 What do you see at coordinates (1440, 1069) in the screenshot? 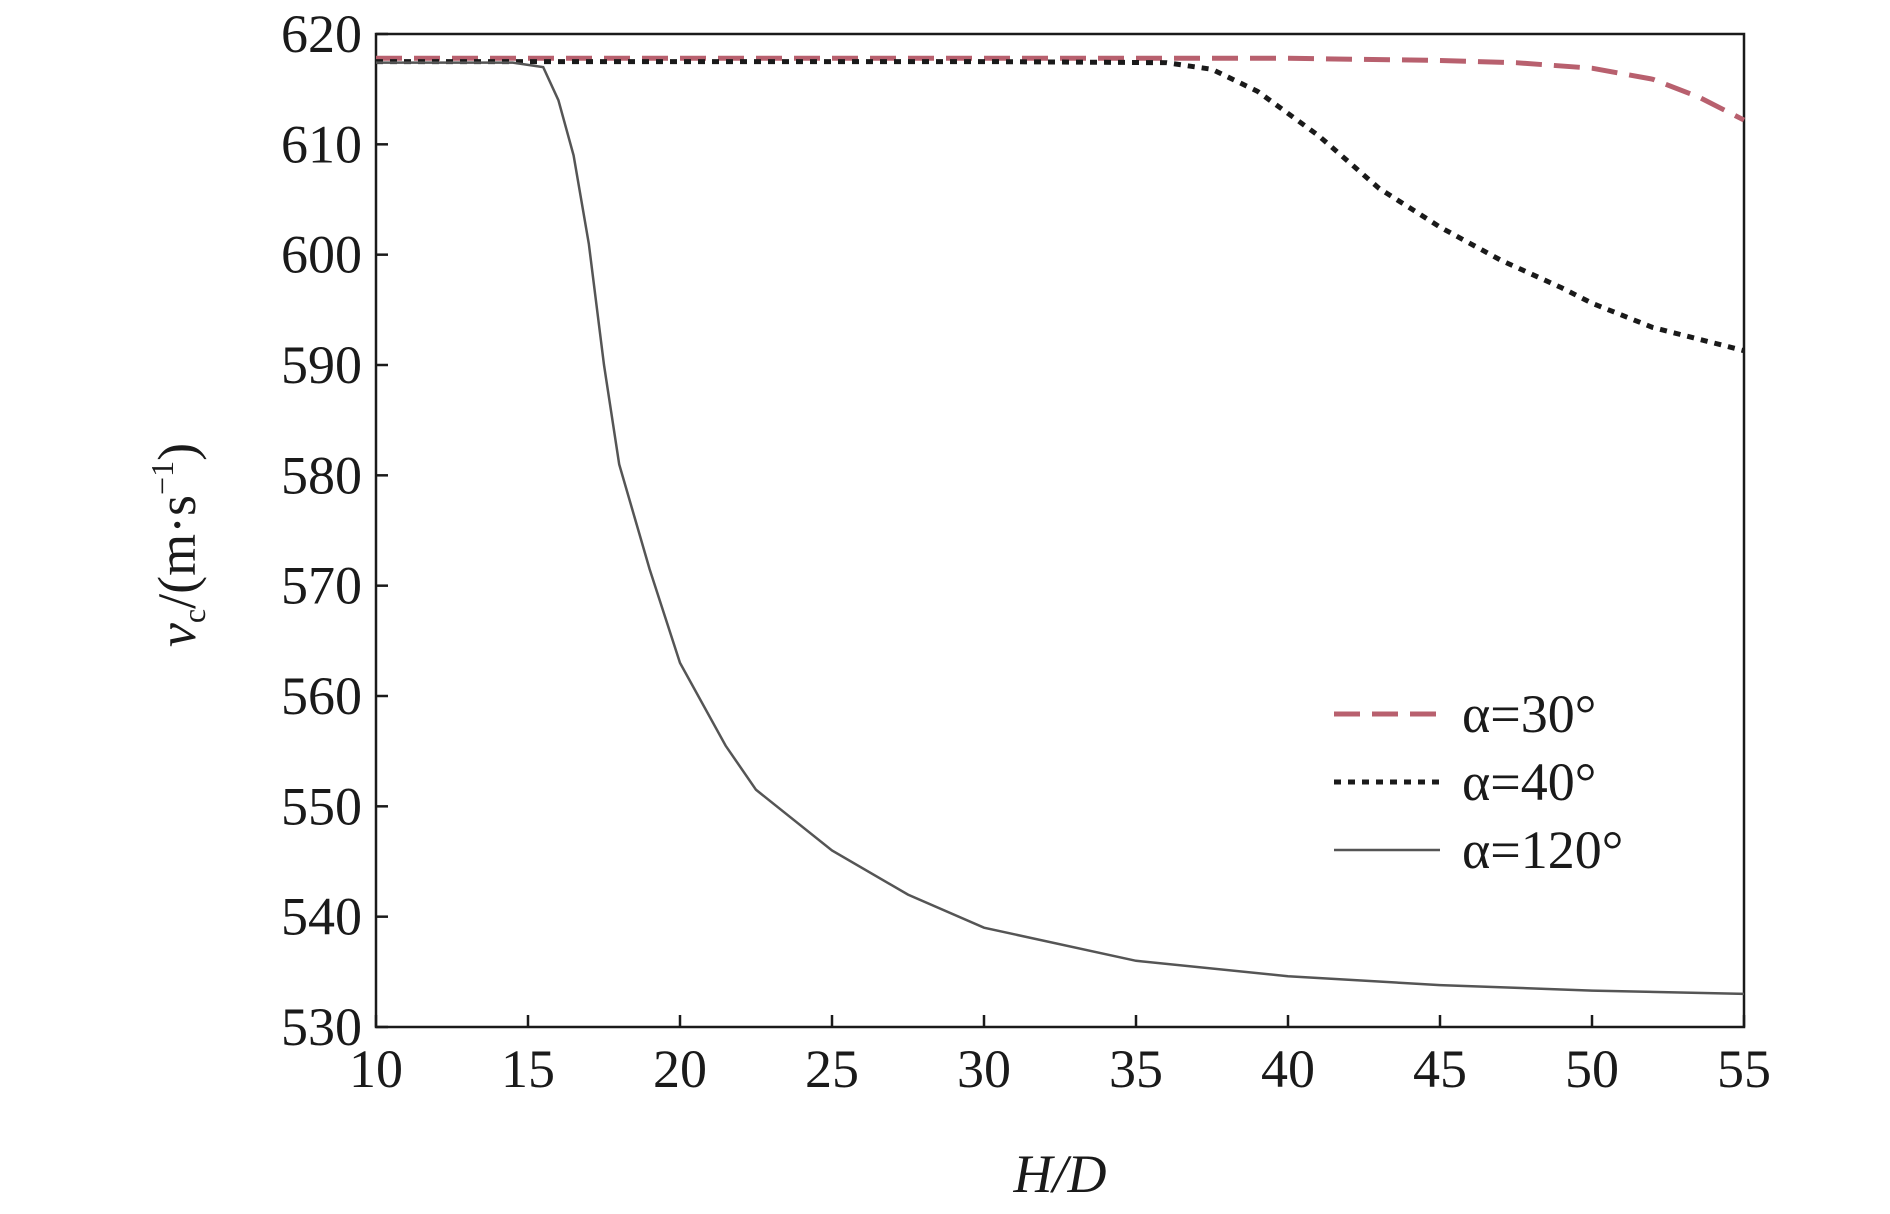
I see `x-tick-label: 45` at bounding box center [1440, 1069].